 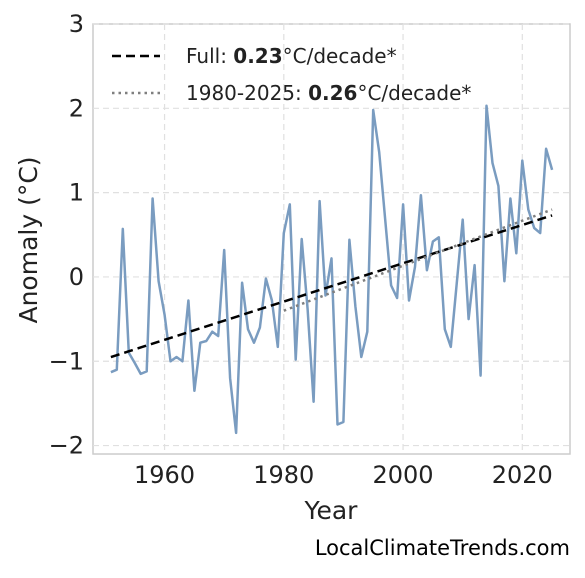 What do you see at coordinates (442, 548) in the screenshot?
I see `credit-text: LocalClimateTrends.com` at bounding box center [442, 548].